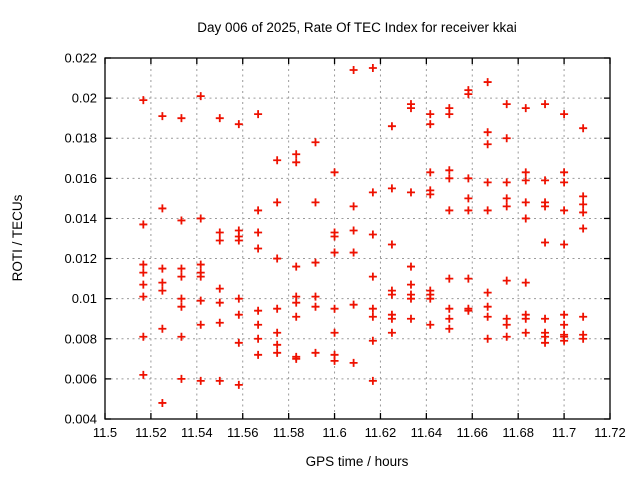  What do you see at coordinates (472, 432) in the screenshot?
I see `x-tick-label: 11.66` at bounding box center [472, 432].